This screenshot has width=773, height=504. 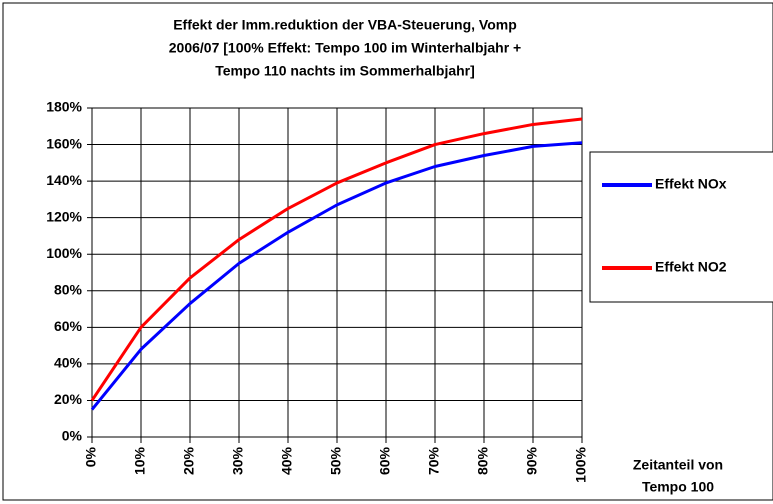 What do you see at coordinates (64, 180) in the screenshot?
I see `y-tick-label: 140%` at bounding box center [64, 180].